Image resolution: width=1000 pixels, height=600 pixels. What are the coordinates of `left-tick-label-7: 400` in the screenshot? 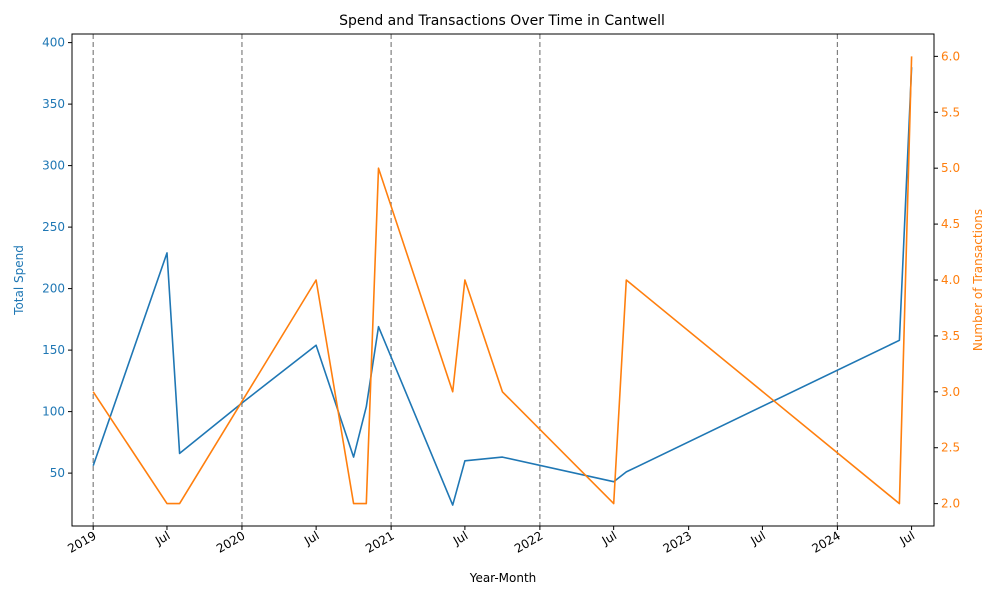 It's located at (53, 43).